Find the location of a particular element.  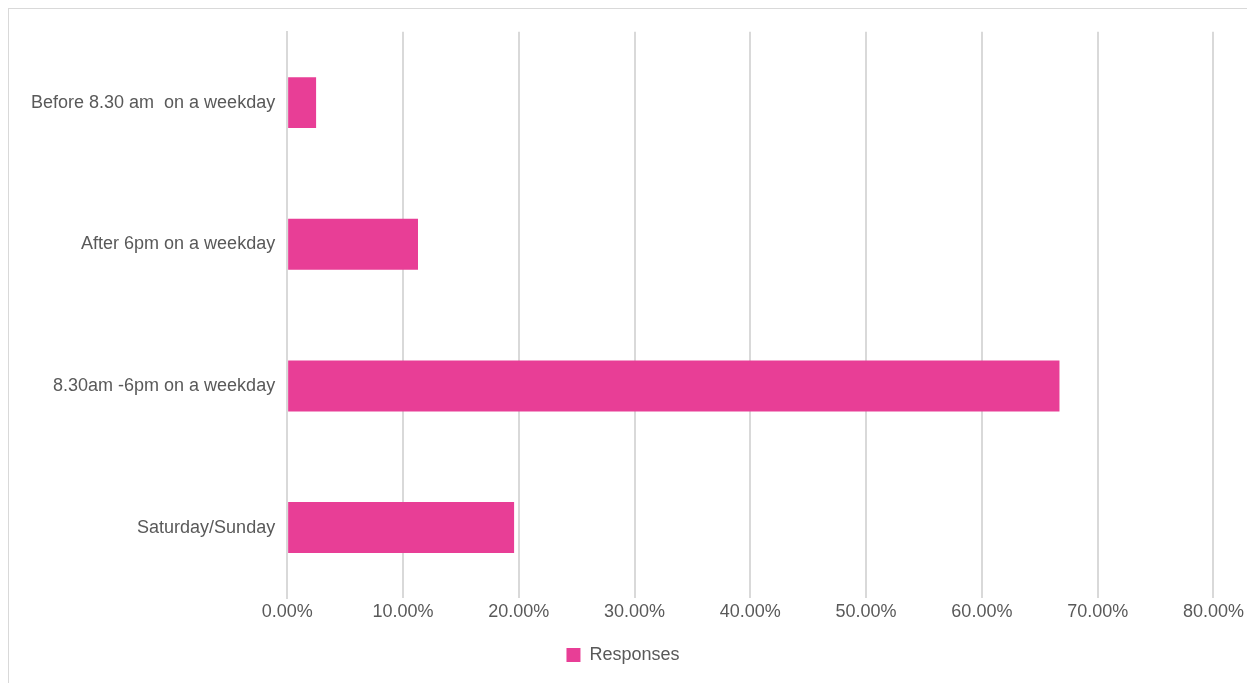

x-tick-label: 60.00% is located at coordinates (982, 611).